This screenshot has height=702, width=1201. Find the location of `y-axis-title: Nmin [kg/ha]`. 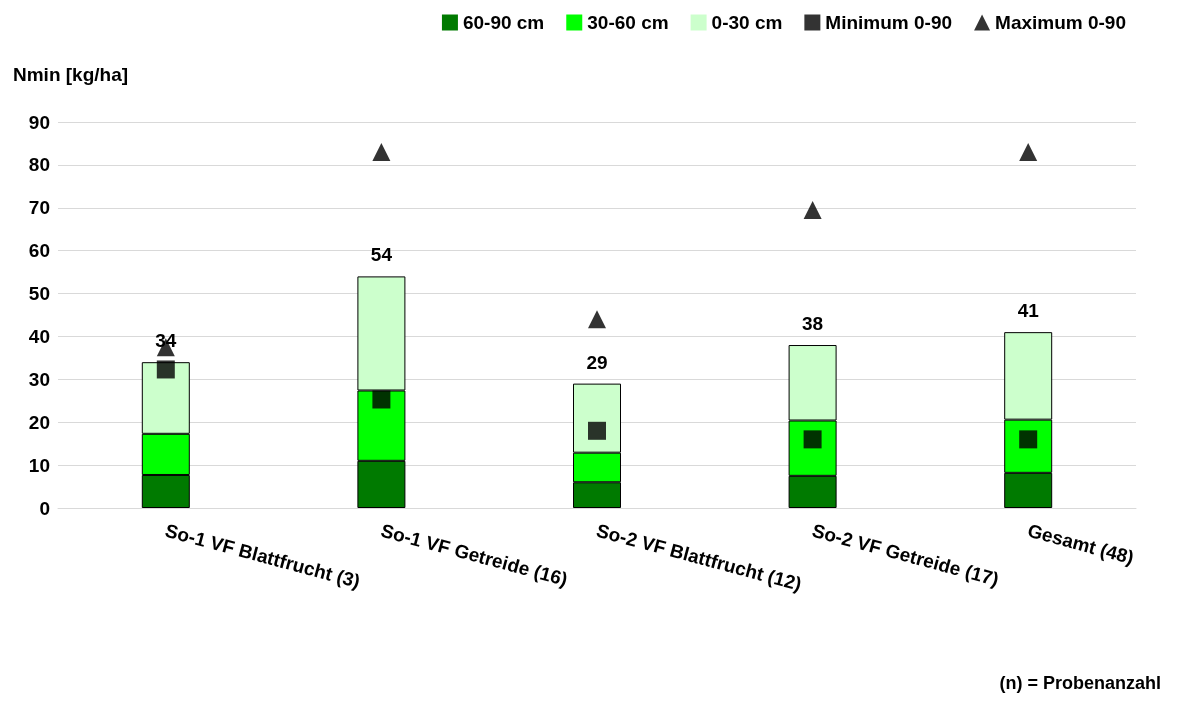

y-axis-title: Nmin [kg/ha] is located at coordinates (71, 74).